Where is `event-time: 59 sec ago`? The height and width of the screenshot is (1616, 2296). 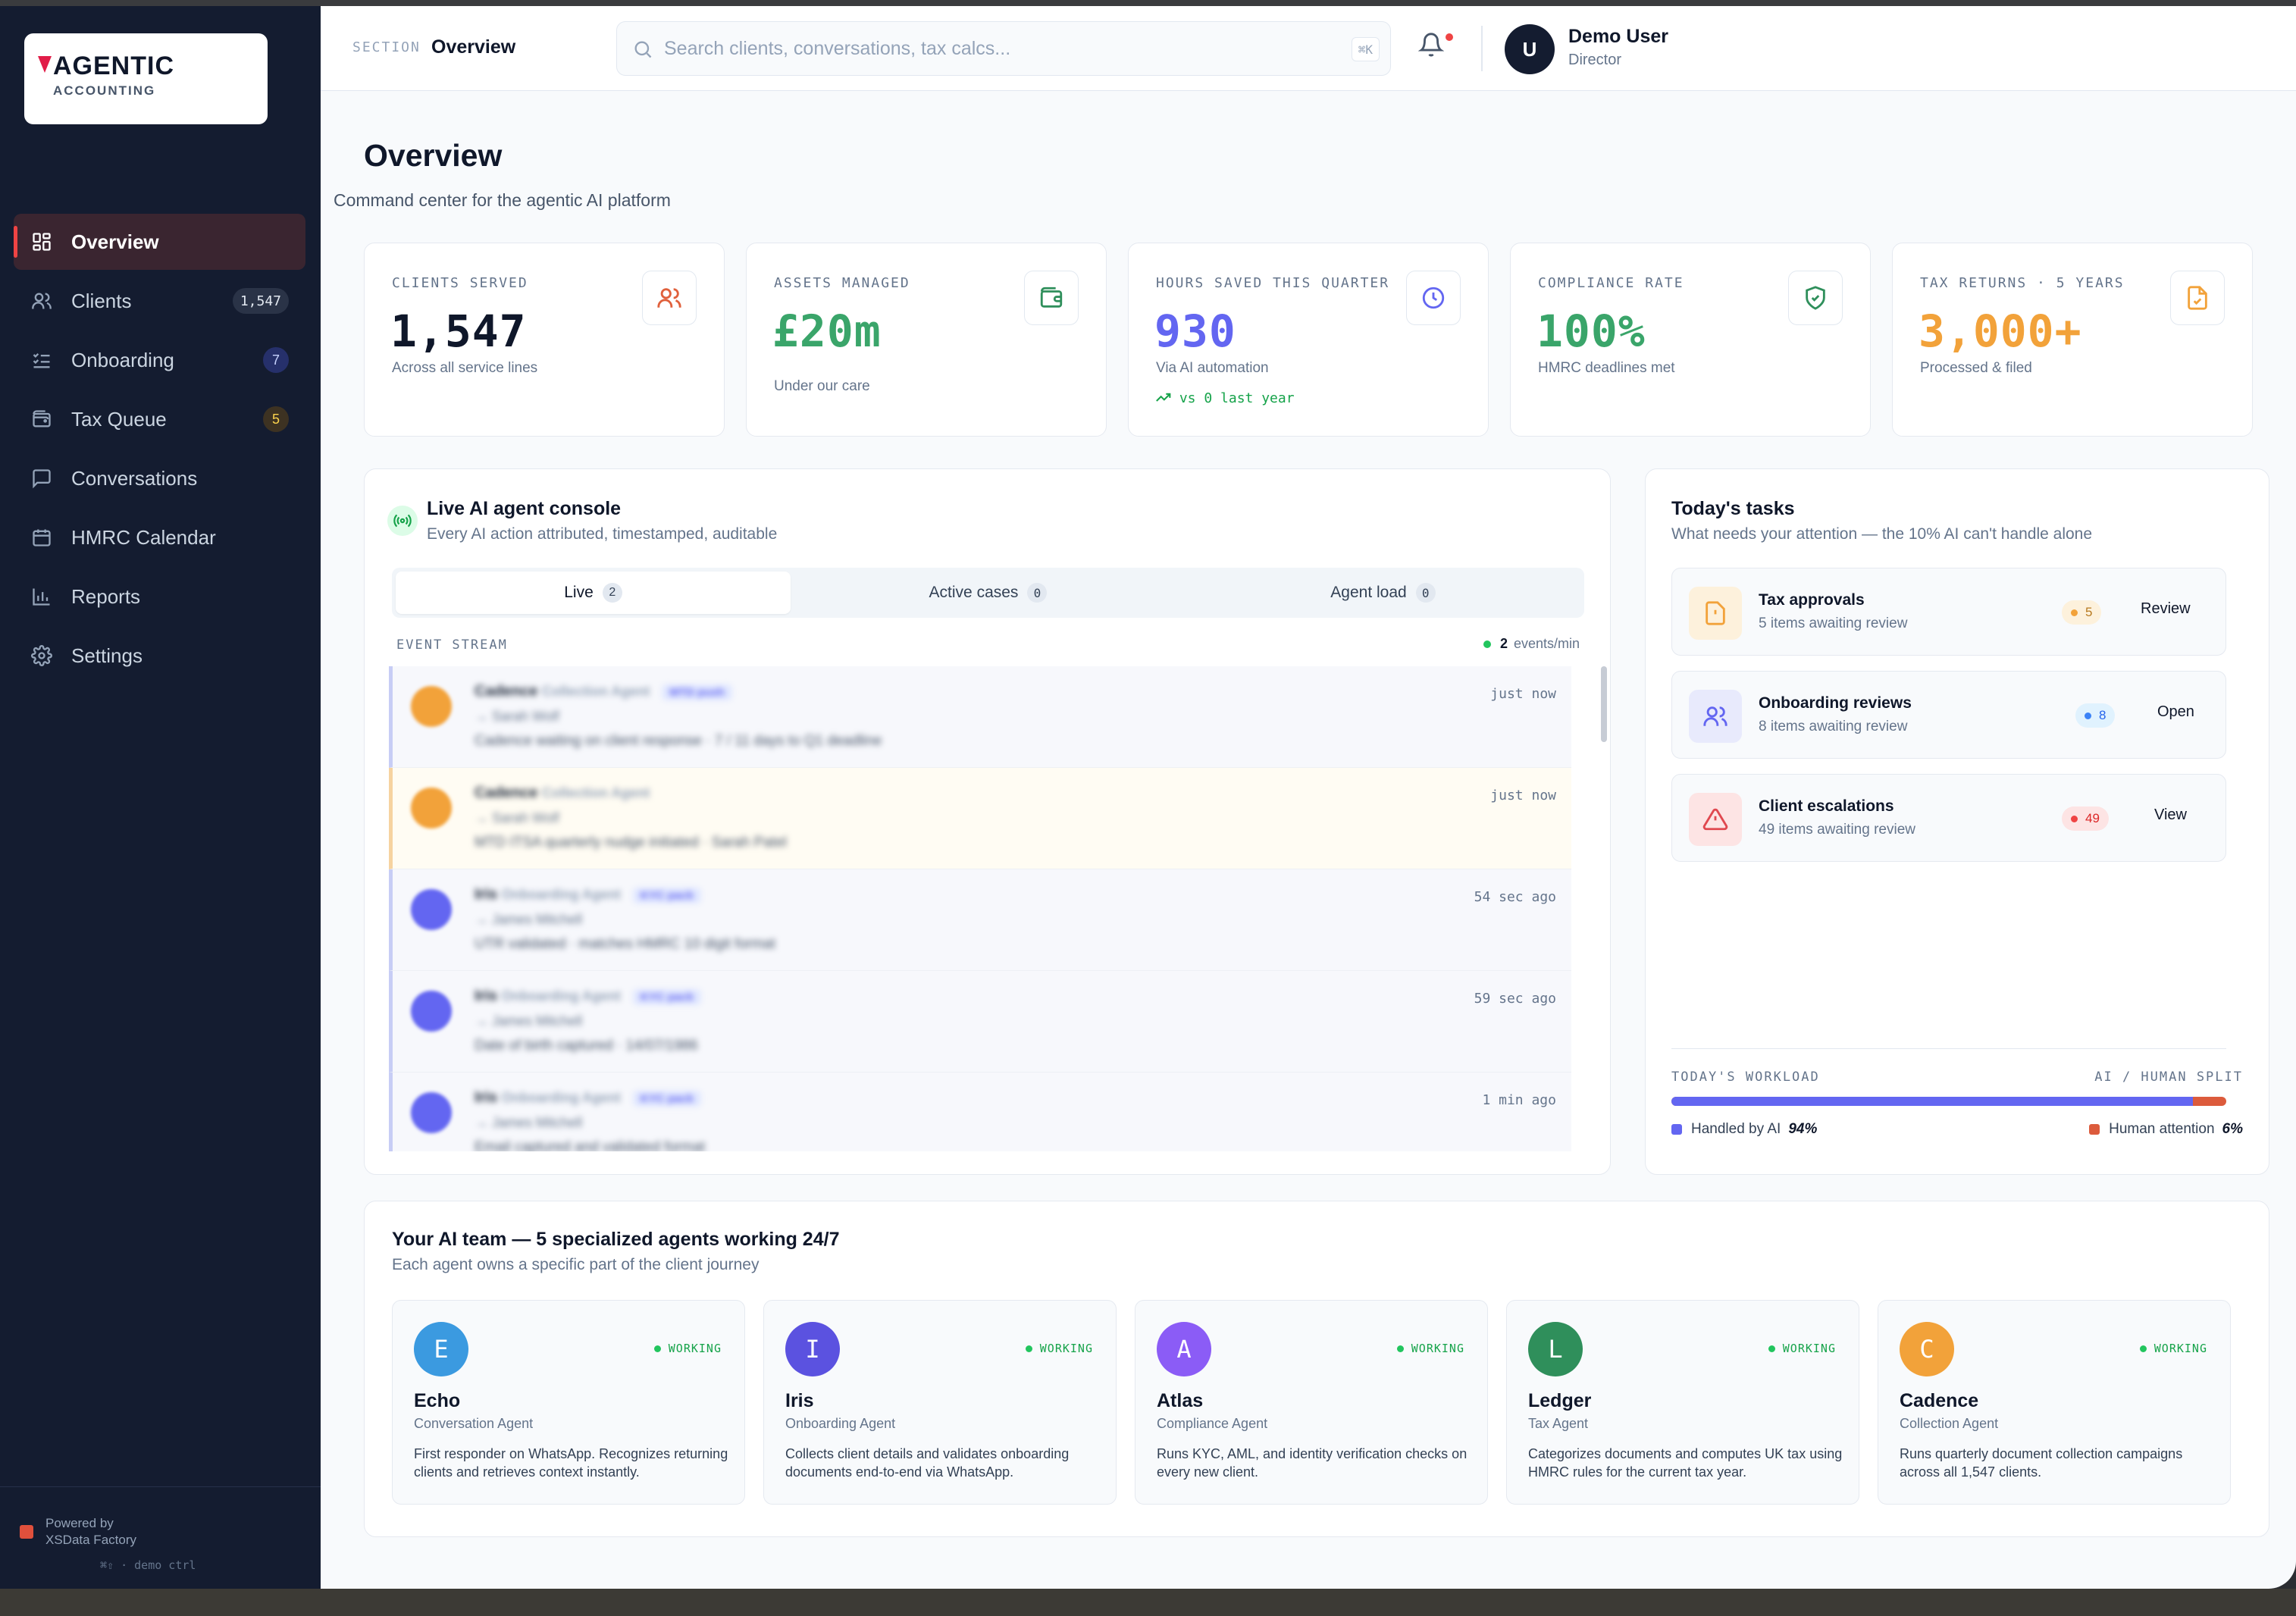
event-time: 59 sec ago is located at coordinates (1515, 999).